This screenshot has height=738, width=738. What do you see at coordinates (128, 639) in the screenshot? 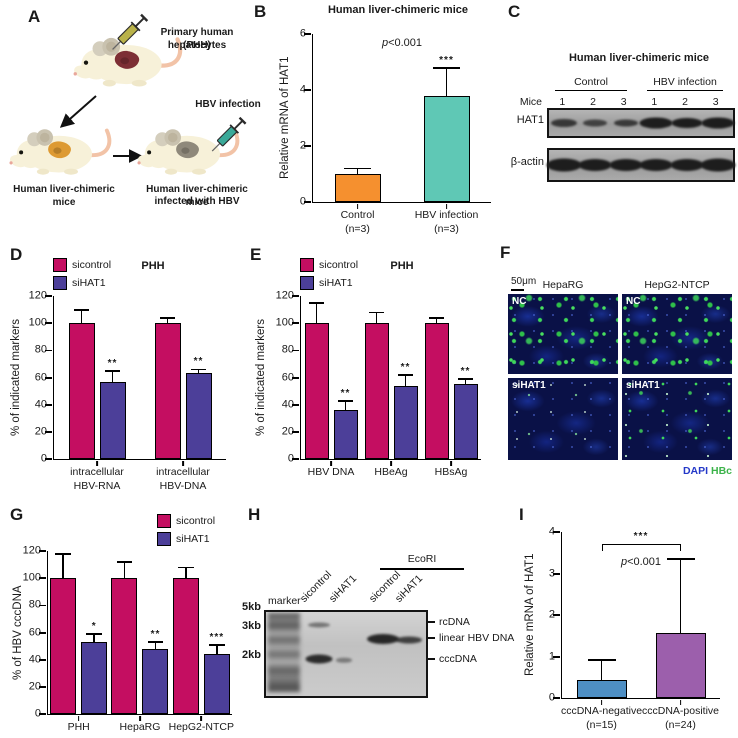
I see `plot-area: 0 20 40 60 80 100 120 * PHH ** HepaRG *** HepG2-NTCP` at bounding box center [128, 639].